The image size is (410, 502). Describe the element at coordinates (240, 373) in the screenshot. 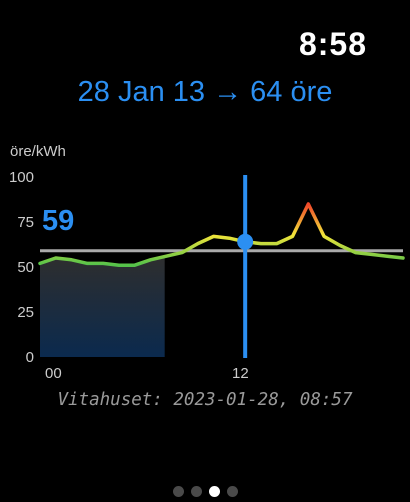

I see `x-tick-12: 12` at that location.